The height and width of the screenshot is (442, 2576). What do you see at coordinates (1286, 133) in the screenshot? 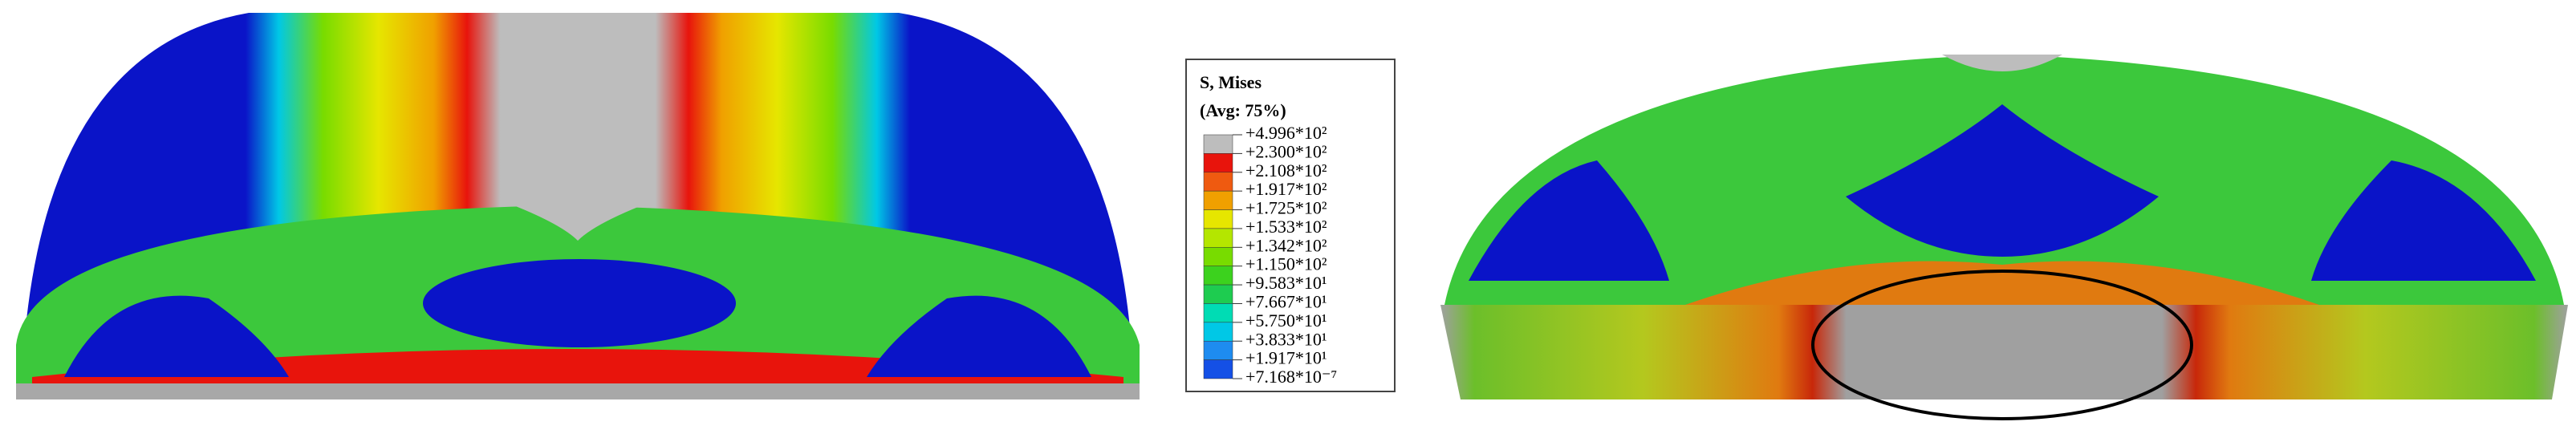
I see `legend-label: +4.996*10²` at bounding box center [1286, 133].